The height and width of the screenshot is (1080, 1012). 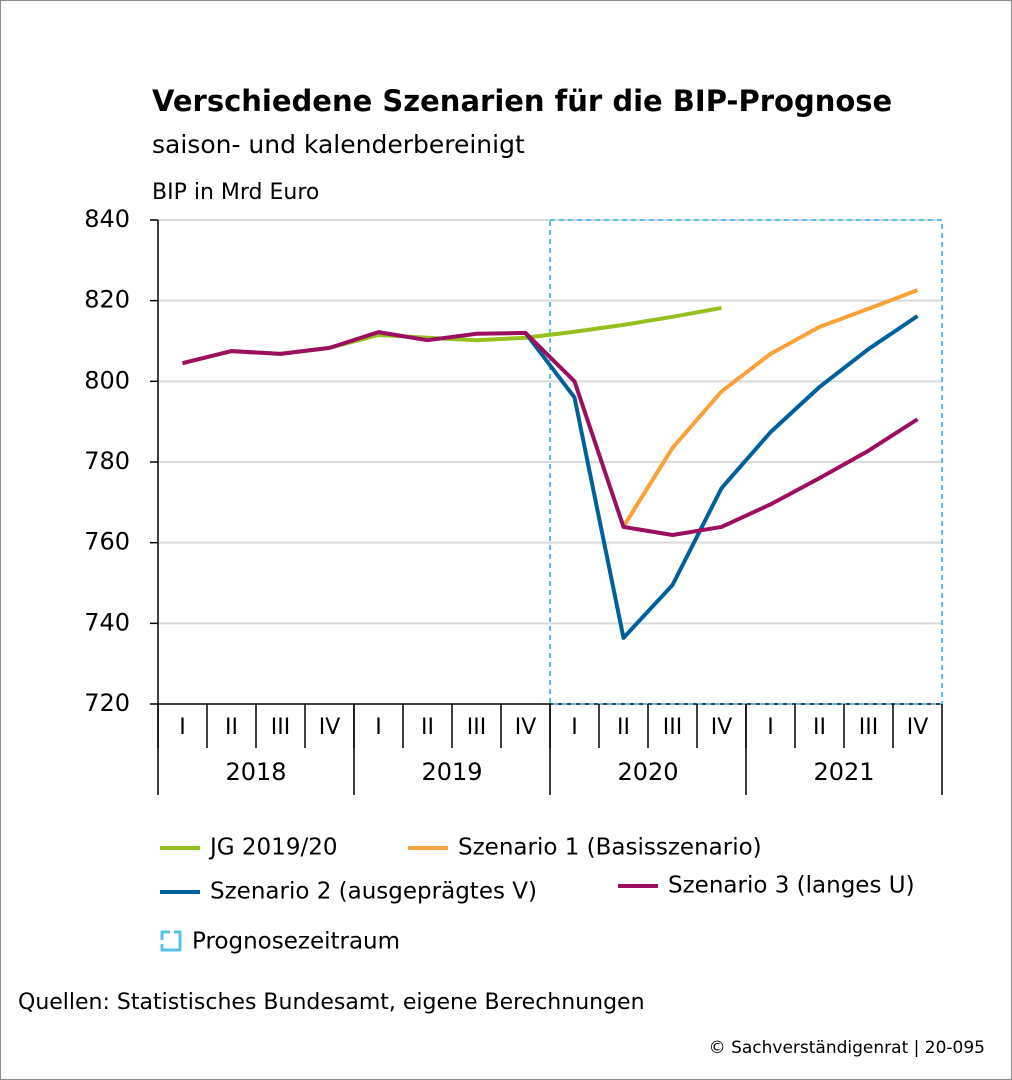 I want to click on y-tick-label: 760, so click(x=107, y=542).